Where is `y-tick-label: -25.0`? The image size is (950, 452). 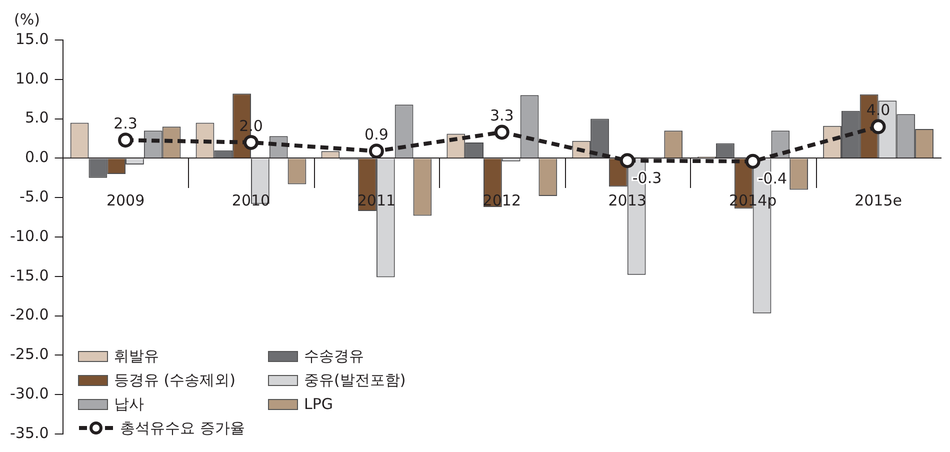
y-tick-label: -25.0 is located at coordinates (29, 354).